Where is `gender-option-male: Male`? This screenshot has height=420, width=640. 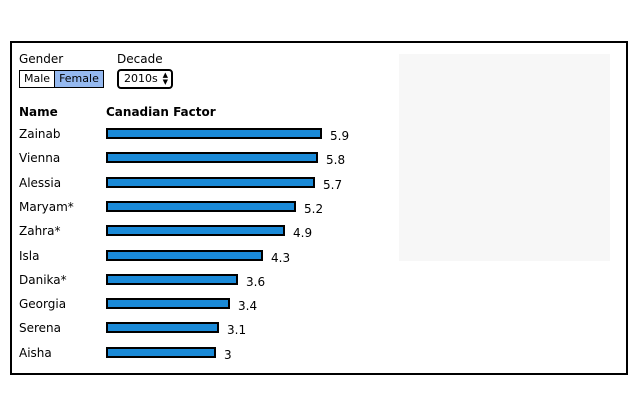 gender-option-male: Male is located at coordinates (37, 78).